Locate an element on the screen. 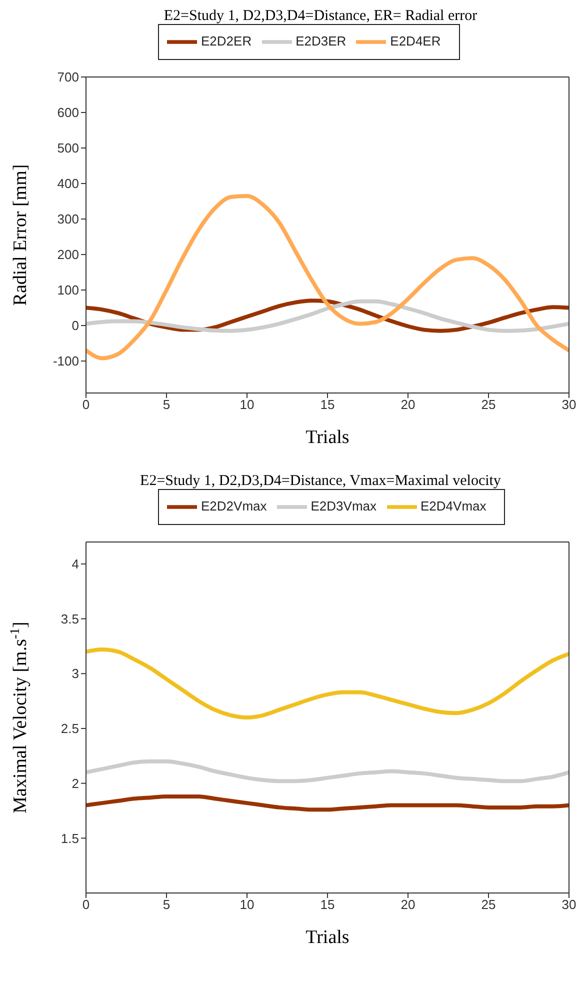 The height and width of the screenshot is (985, 585). y-tick-label: 600 is located at coordinates (68, 112).